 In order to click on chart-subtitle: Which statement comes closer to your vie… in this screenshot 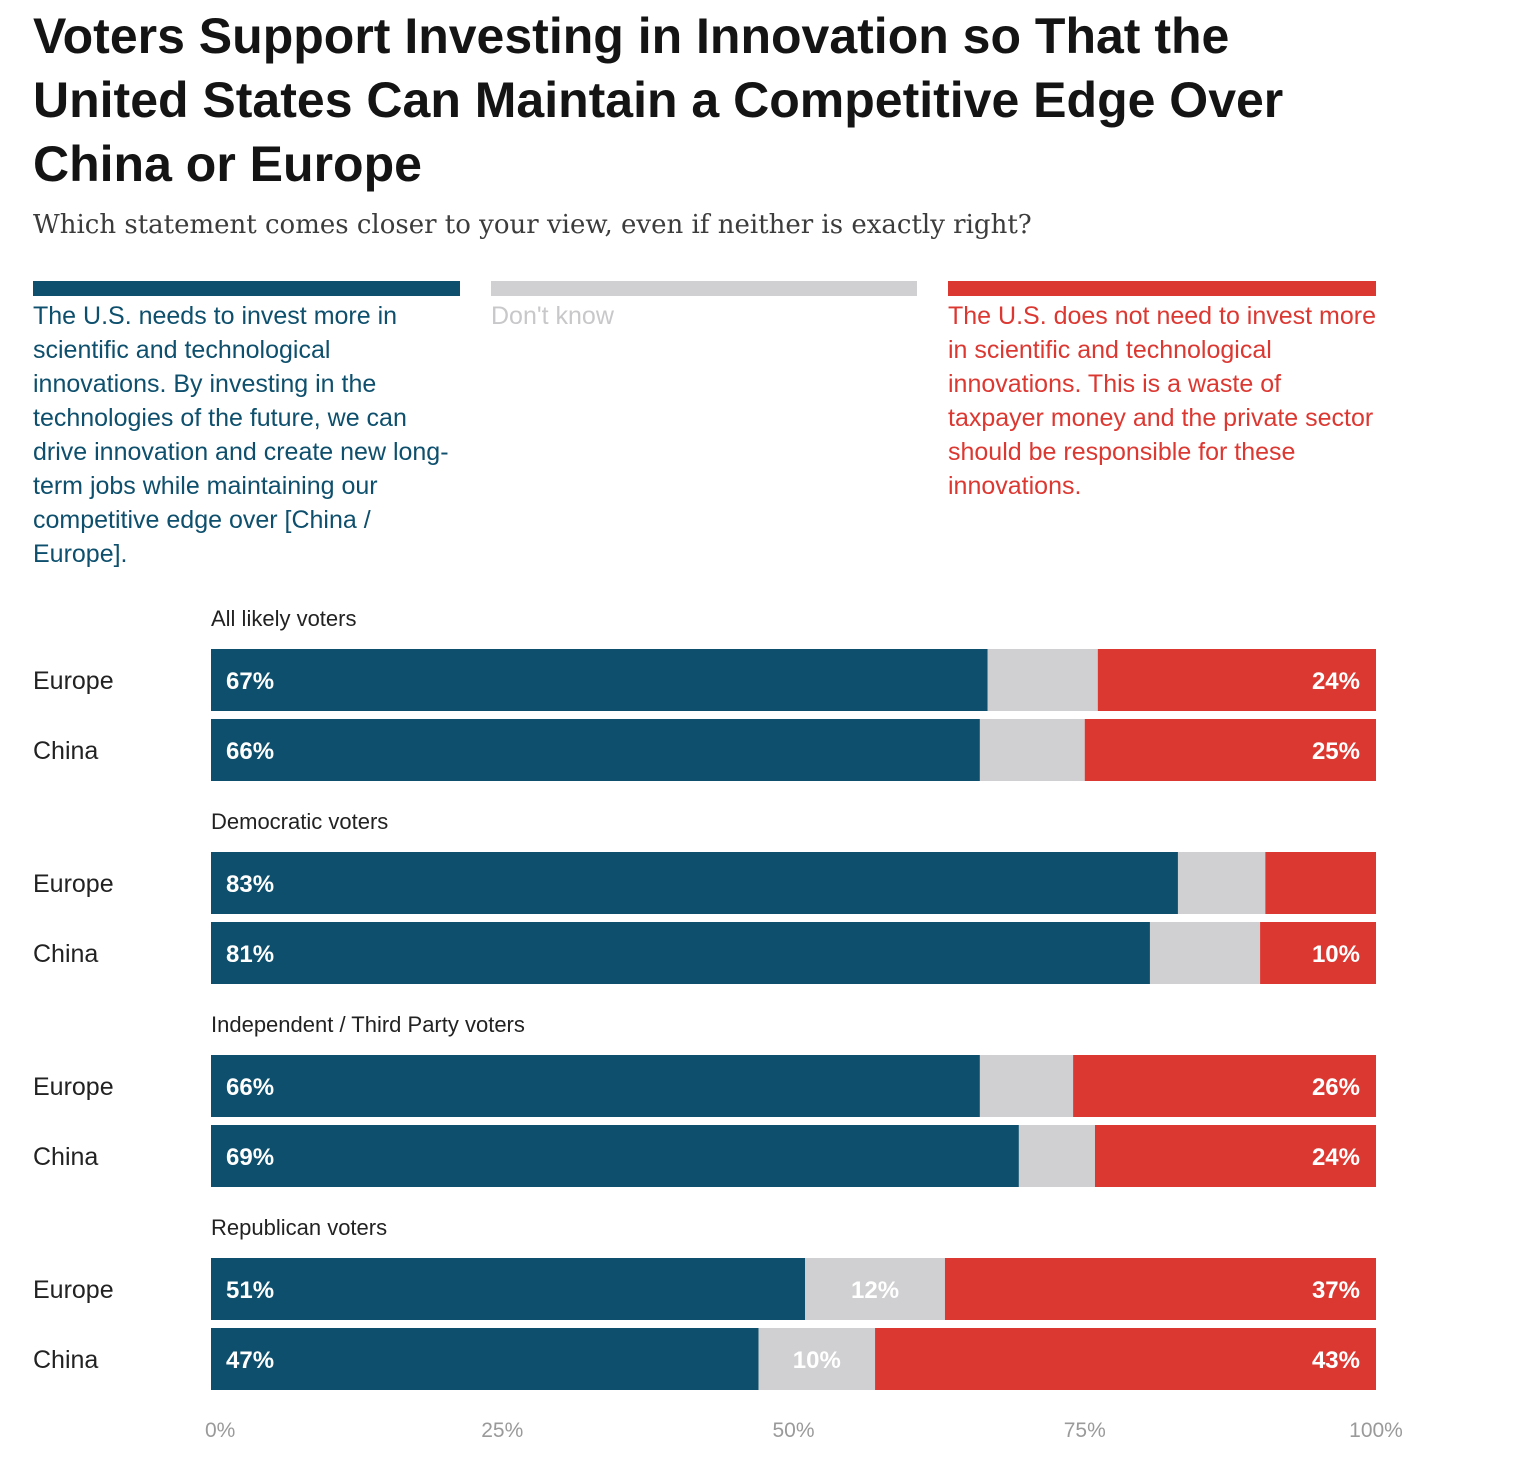, I will do `click(532, 225)`.